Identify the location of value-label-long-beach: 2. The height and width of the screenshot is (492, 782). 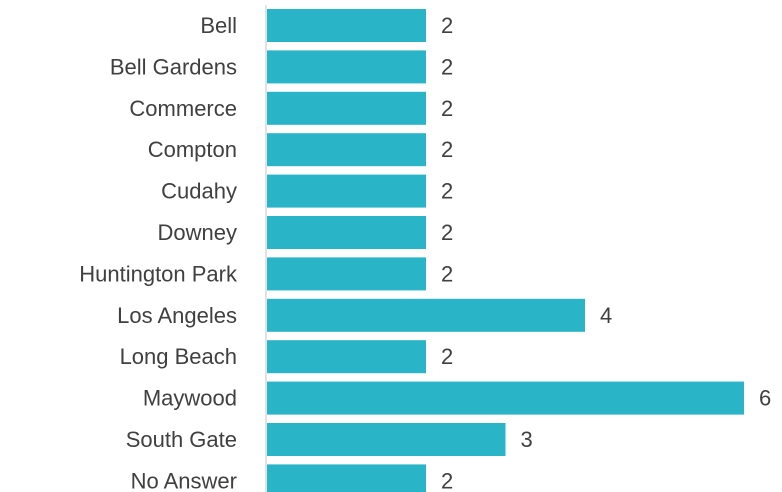
(447, 356).